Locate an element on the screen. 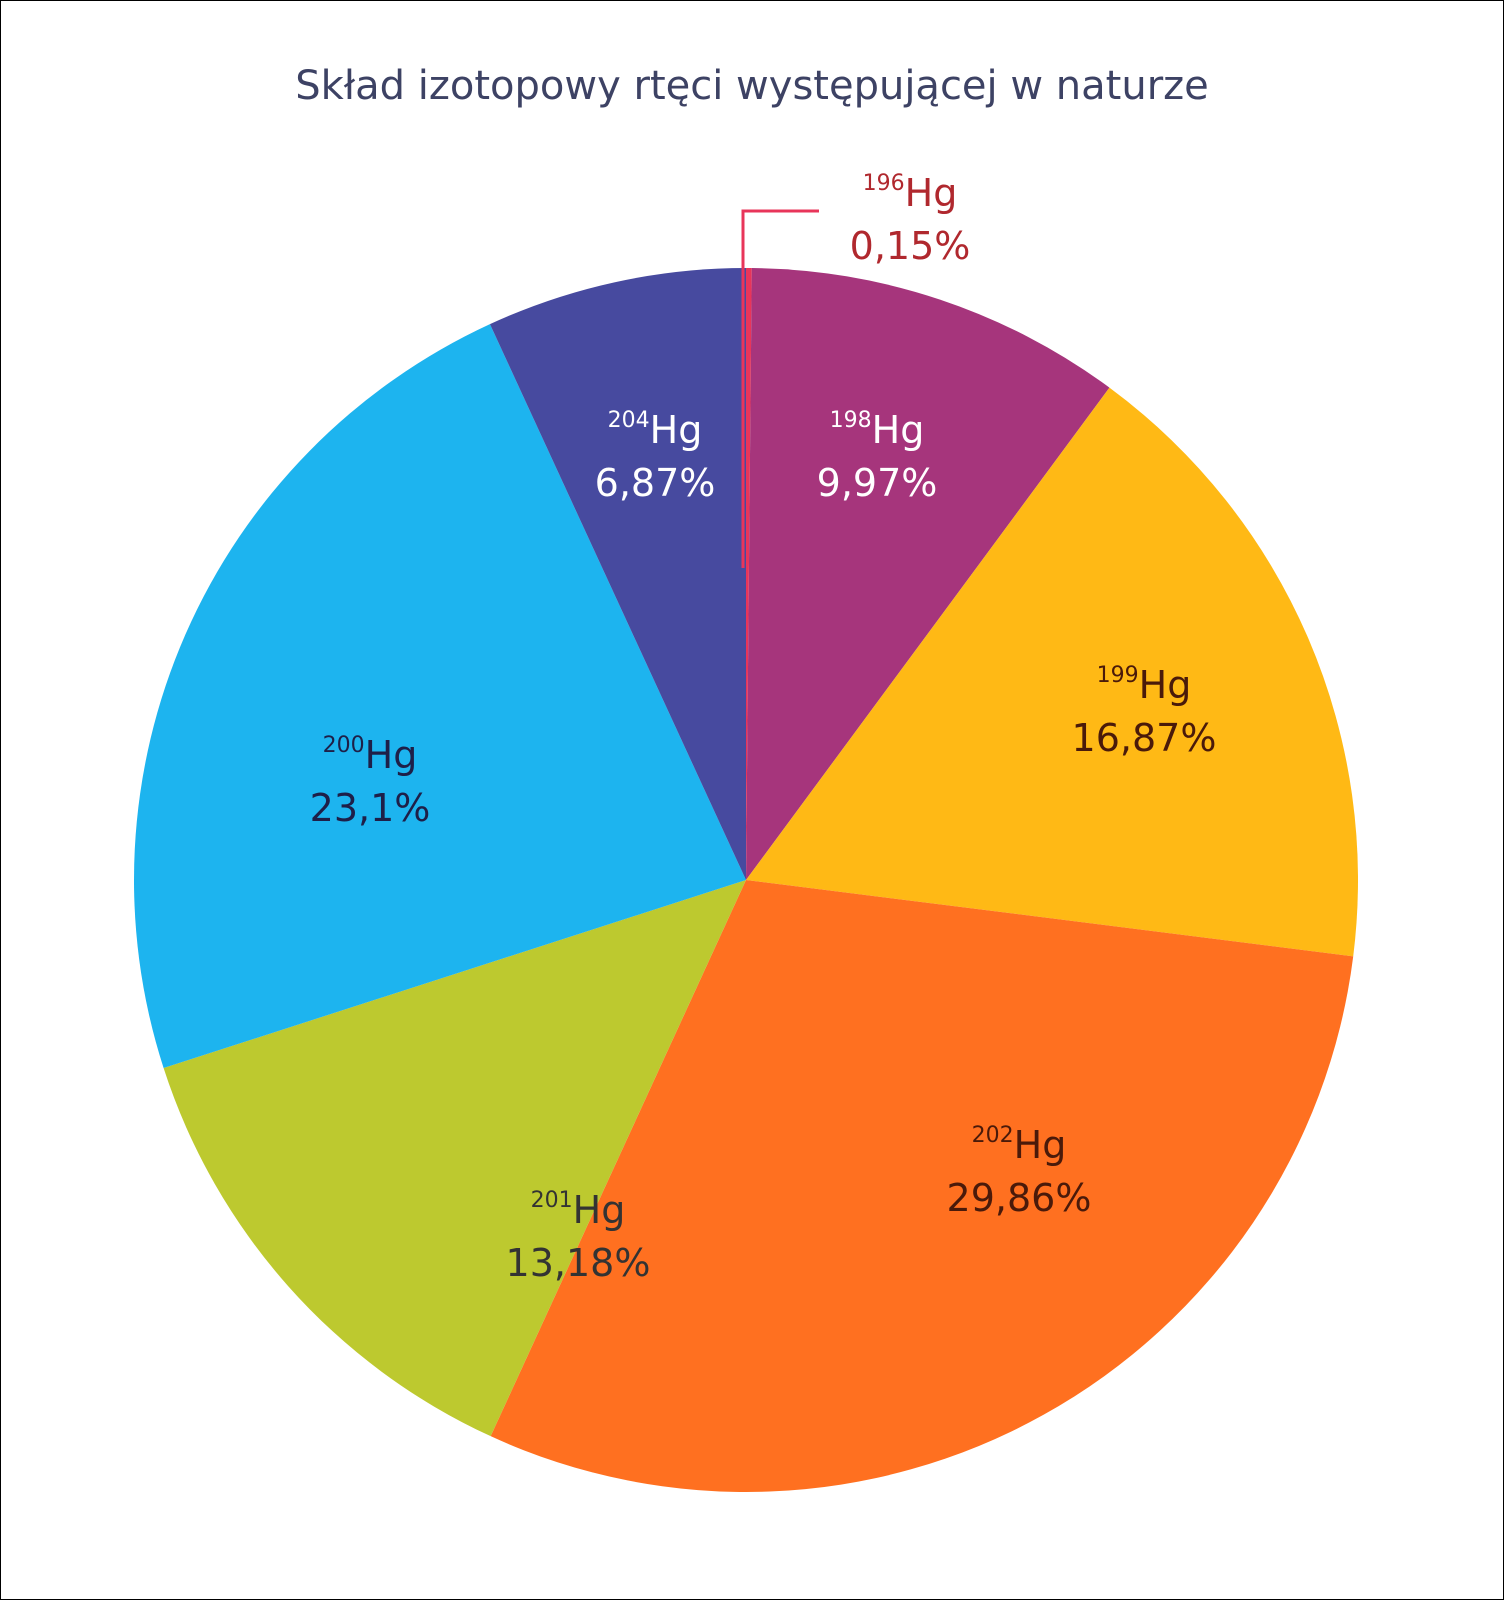 The height and width of the screenshot is (1600, 1504). mass-number: 198 is located at coordinates (851, 420).